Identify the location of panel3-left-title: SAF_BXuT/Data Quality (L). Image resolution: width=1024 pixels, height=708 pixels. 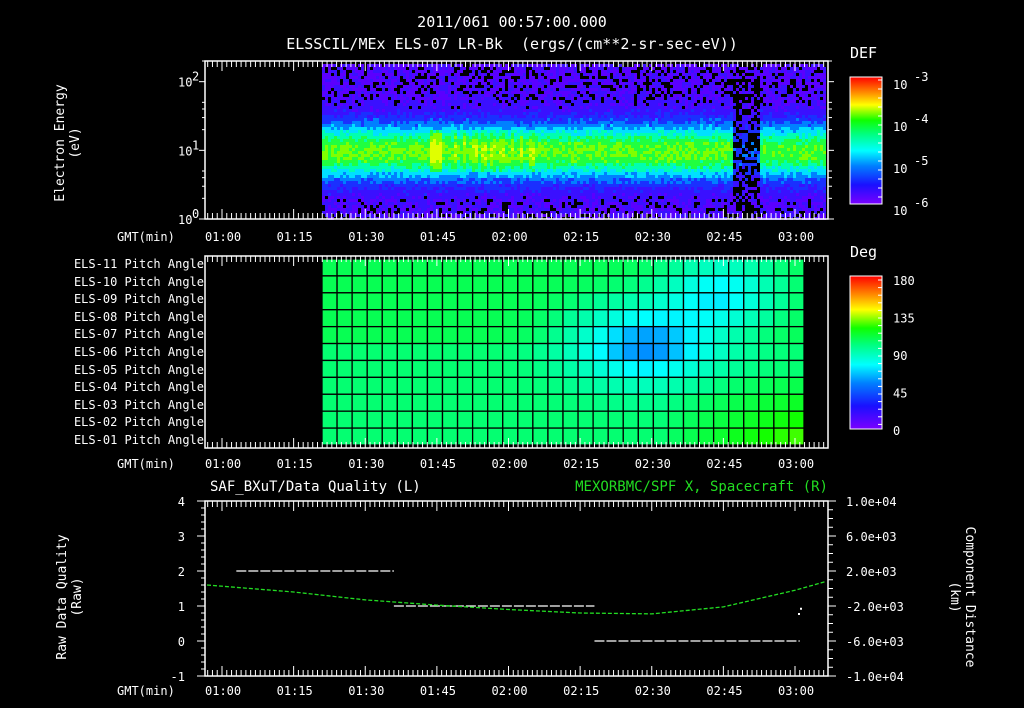
(315, 487).